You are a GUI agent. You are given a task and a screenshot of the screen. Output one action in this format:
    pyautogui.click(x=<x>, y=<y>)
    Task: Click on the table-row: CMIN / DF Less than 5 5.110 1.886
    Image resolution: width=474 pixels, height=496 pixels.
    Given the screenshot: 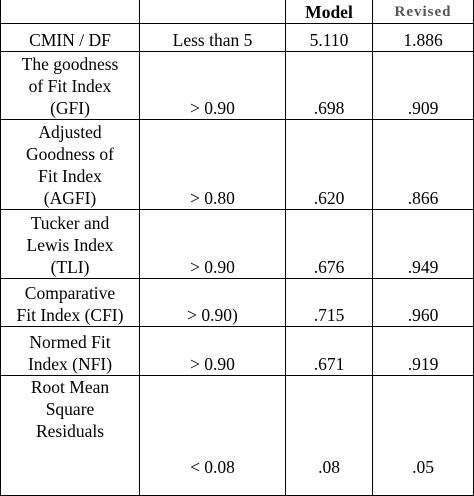 What is the action you would take?
    pyautogui.click(x=237, y=37)
    